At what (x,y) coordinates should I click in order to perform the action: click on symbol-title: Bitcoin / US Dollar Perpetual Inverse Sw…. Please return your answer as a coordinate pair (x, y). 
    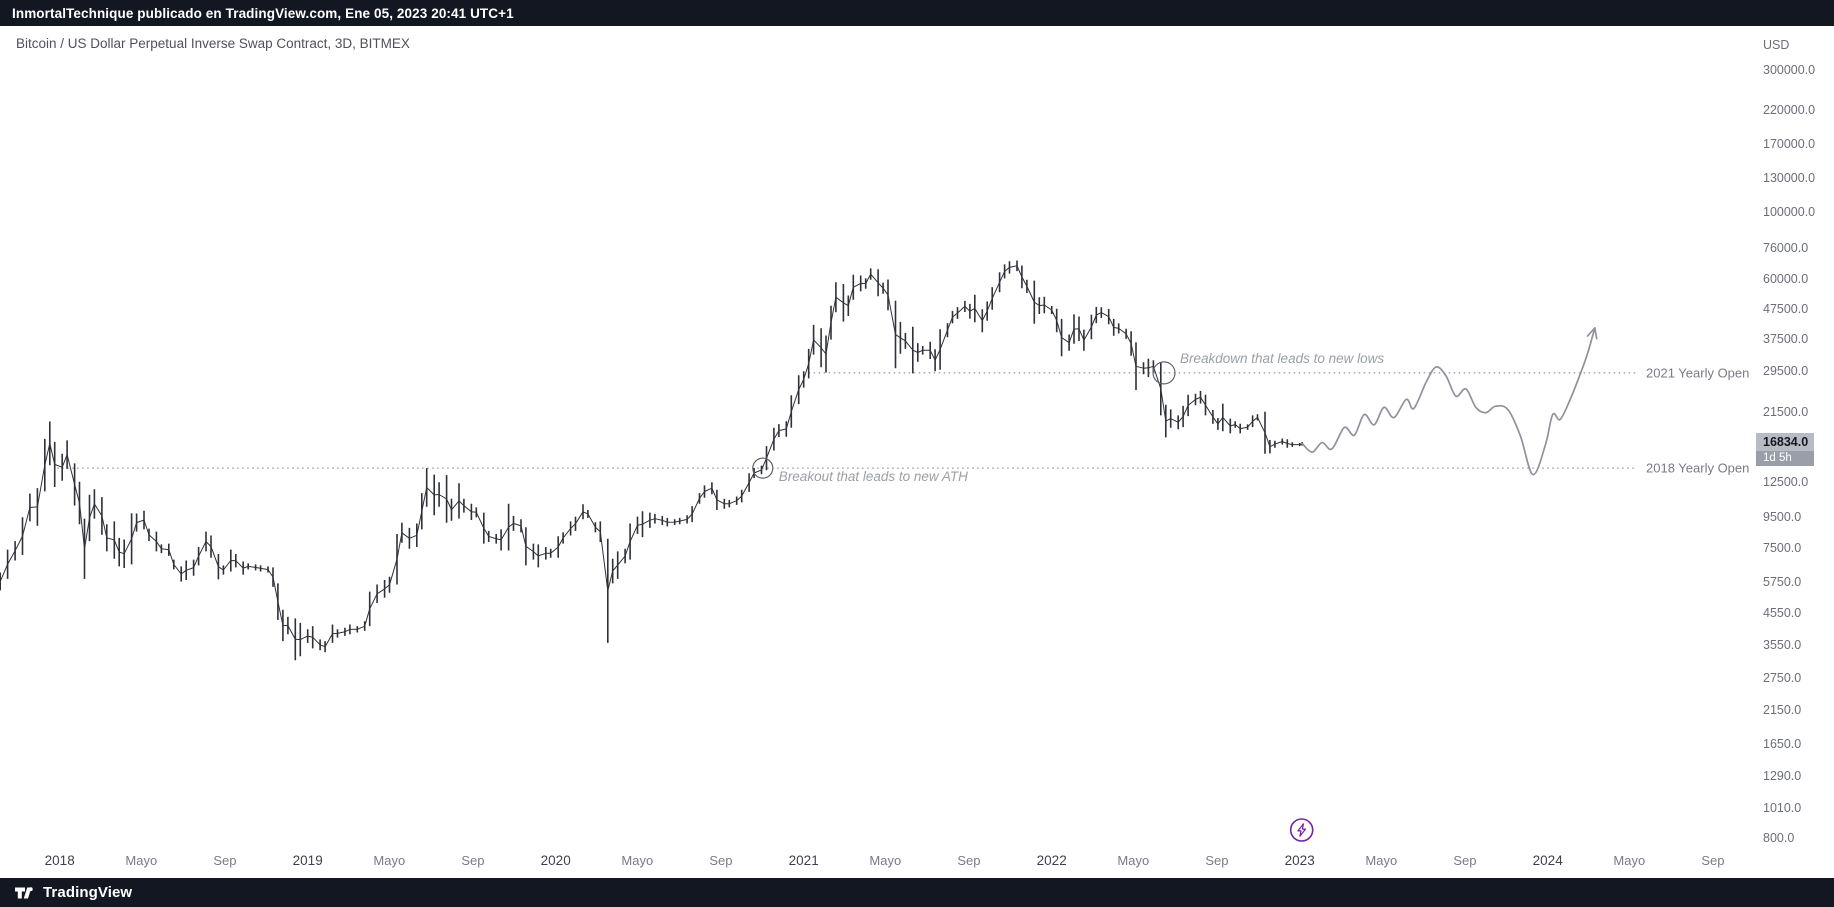
    Looking at the image, I should click on (213, 43).